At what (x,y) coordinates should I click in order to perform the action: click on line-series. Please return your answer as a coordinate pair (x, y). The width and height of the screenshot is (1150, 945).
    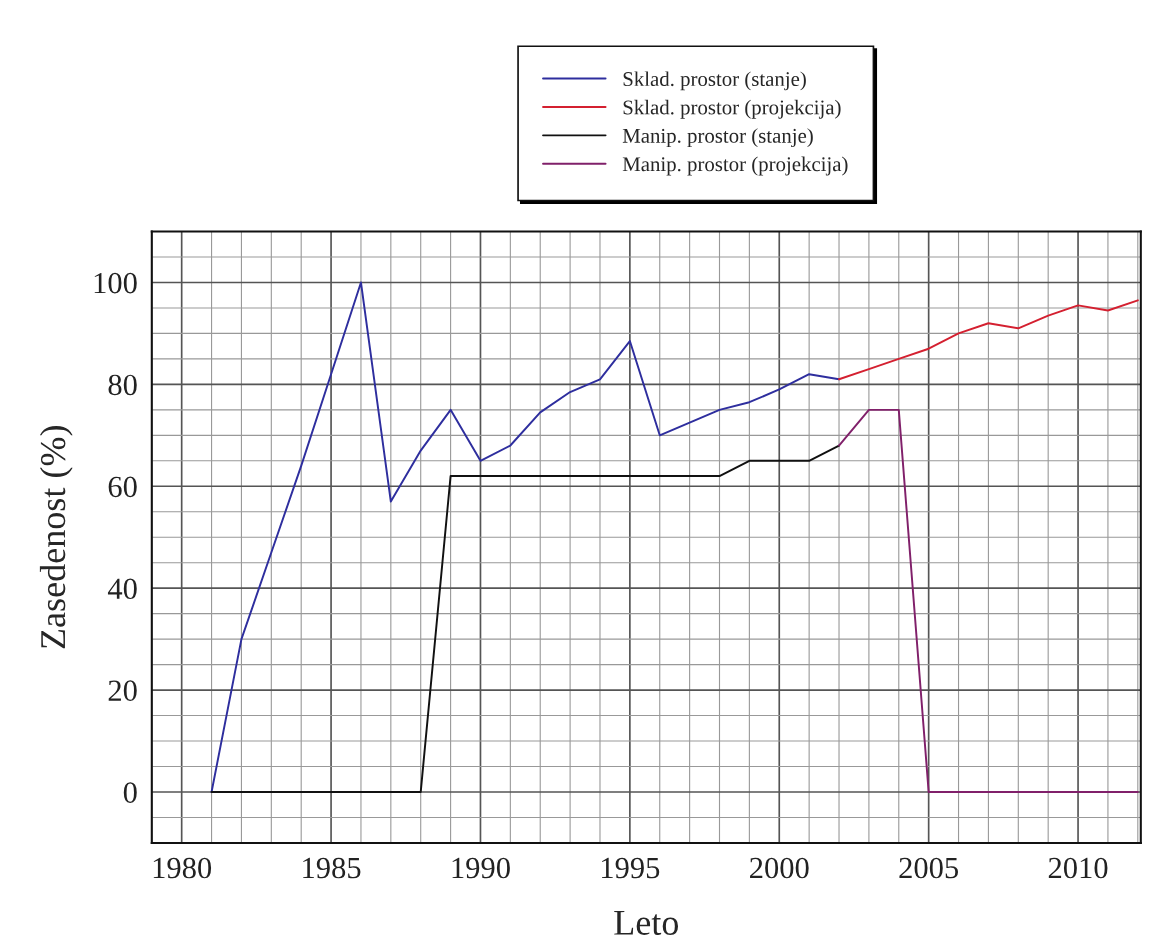
    Looking at the image, I should click on (988, 340).